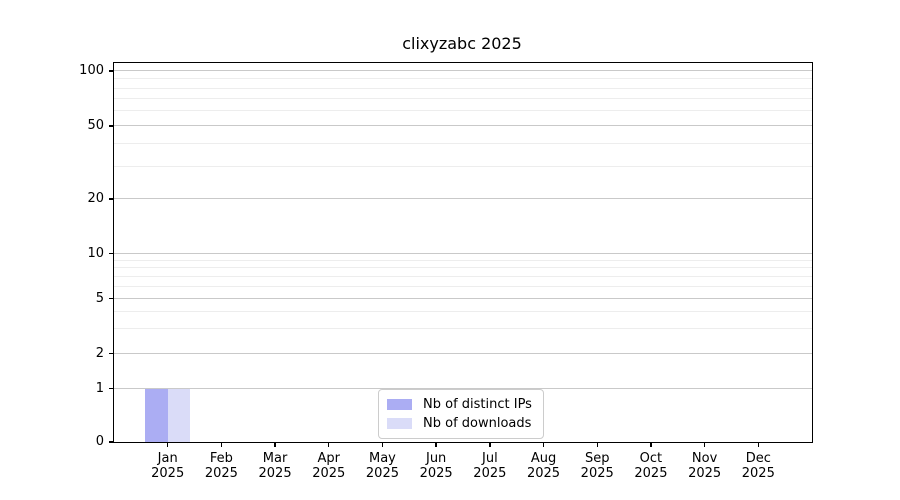  Describe the element at coordinates (597, 466) in the screenshot. I see `x-tick-label: Sep 2025` at that location.